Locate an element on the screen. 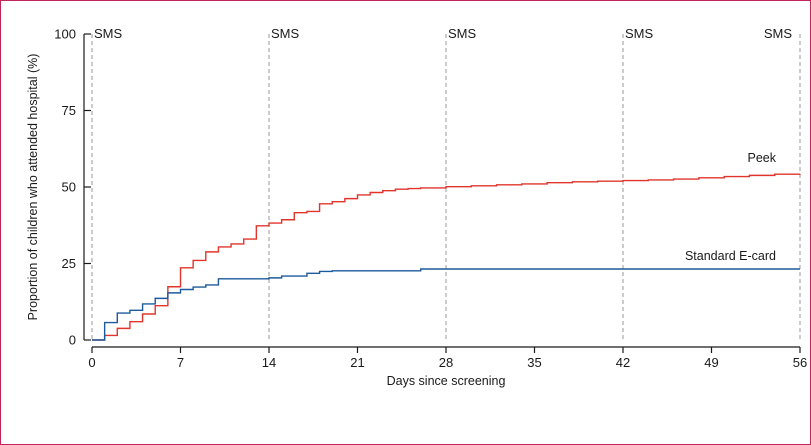 This screenshot has width=811, height=445. y-tick-label: 0 is located at coordinates (72, 340).